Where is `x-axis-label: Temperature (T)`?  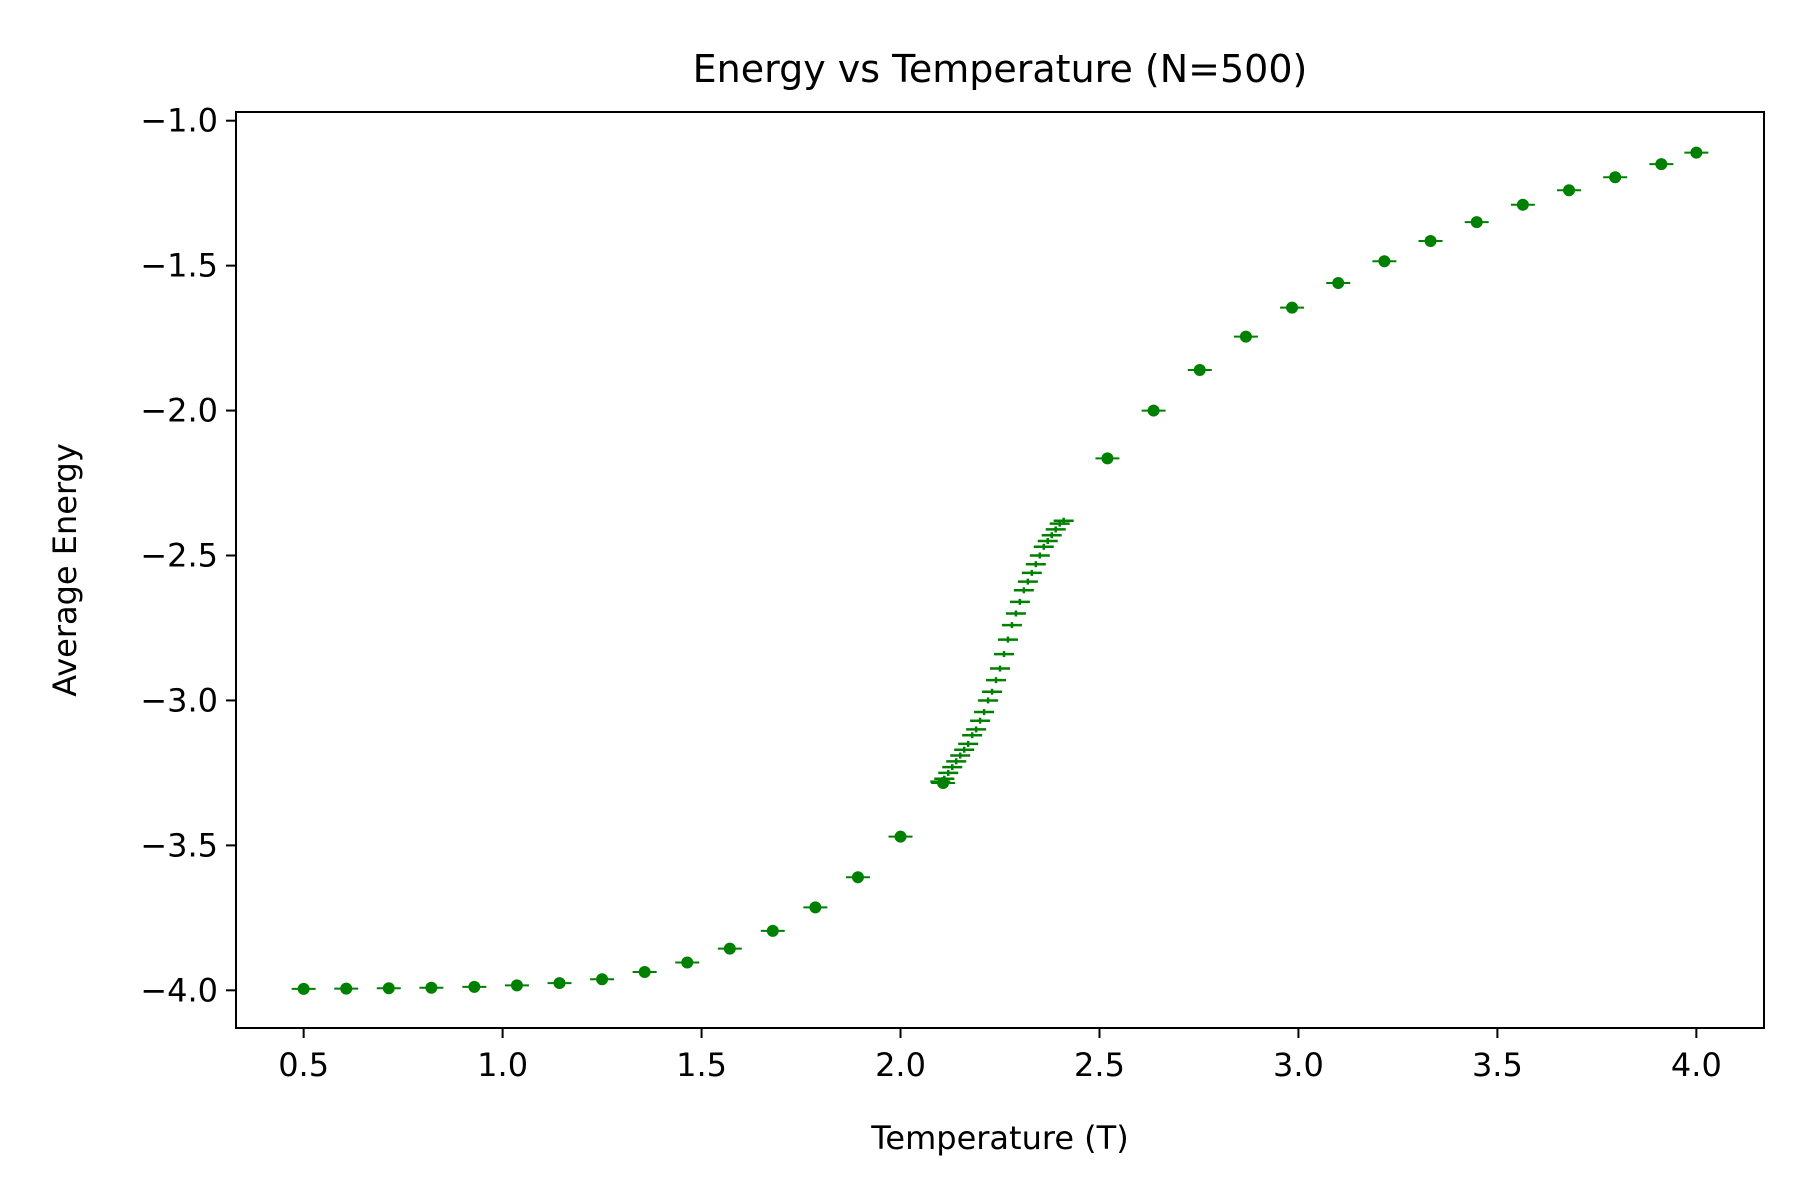
x-axis-label: Temperature (T) is located at coordinates (999, 1138).